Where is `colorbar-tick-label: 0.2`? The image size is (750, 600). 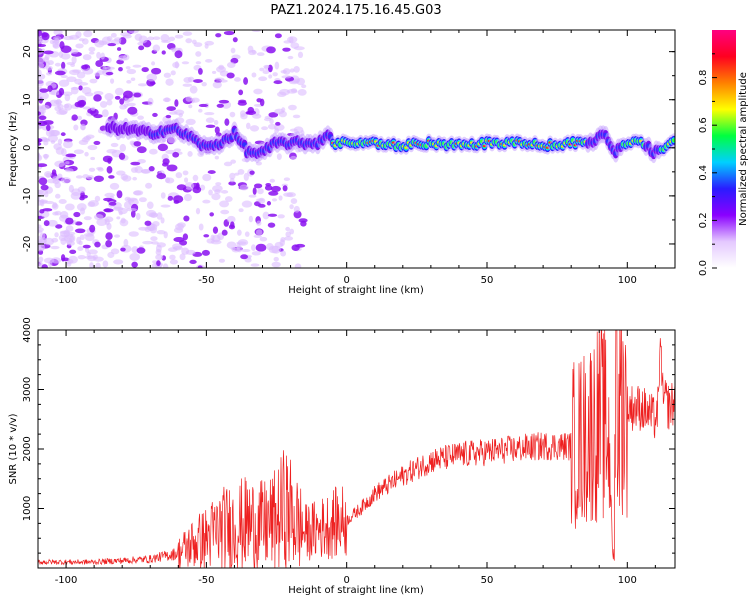 colorbar-tick-label: 0.2 is located at coordinates (703, 220).